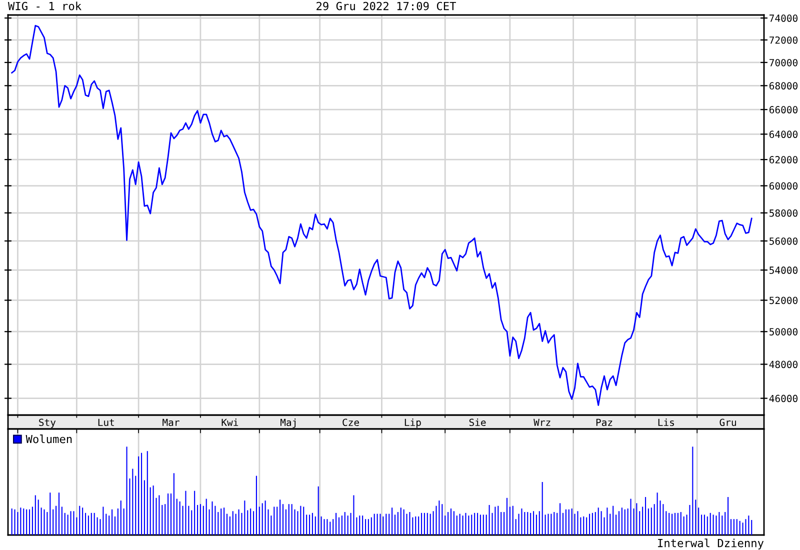 The height and width of the screenshot is (550, 800). What do you see at coordinates (604, 422) in the screenshot?
I see `x-tick-label: Paz` at bounding box center [604, 422].